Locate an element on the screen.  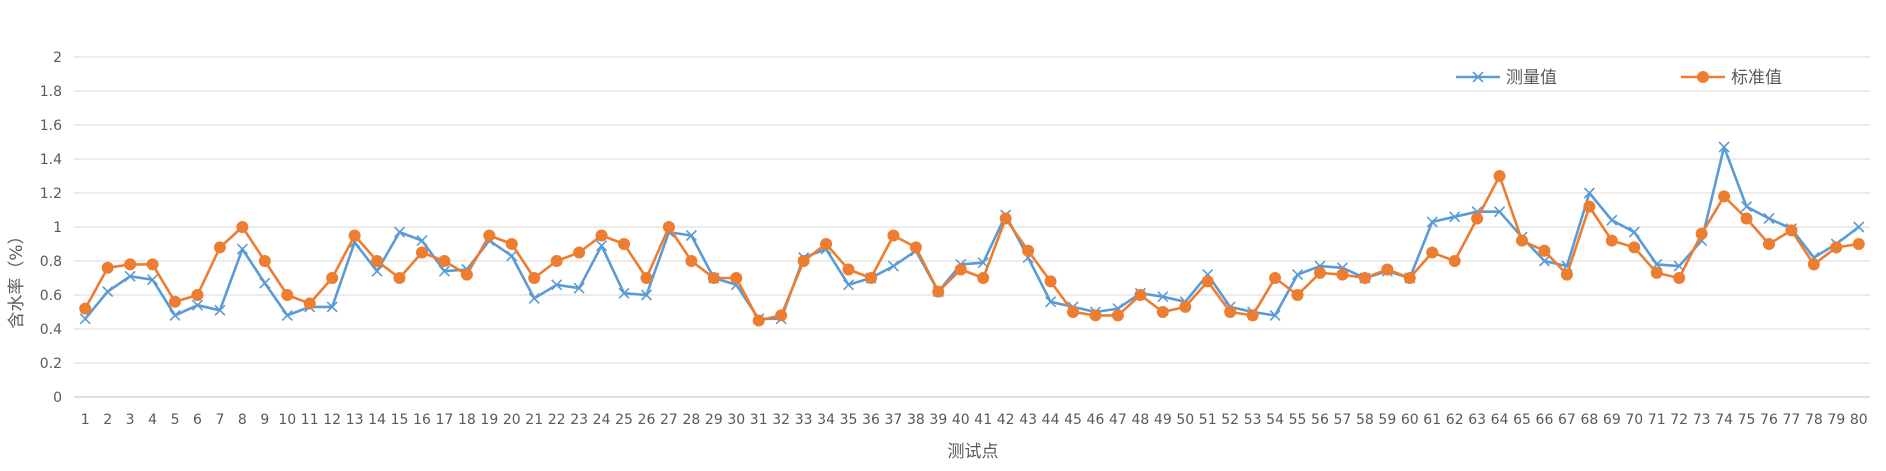
x-tick-label: 5 is located at coordinates (175, 420).